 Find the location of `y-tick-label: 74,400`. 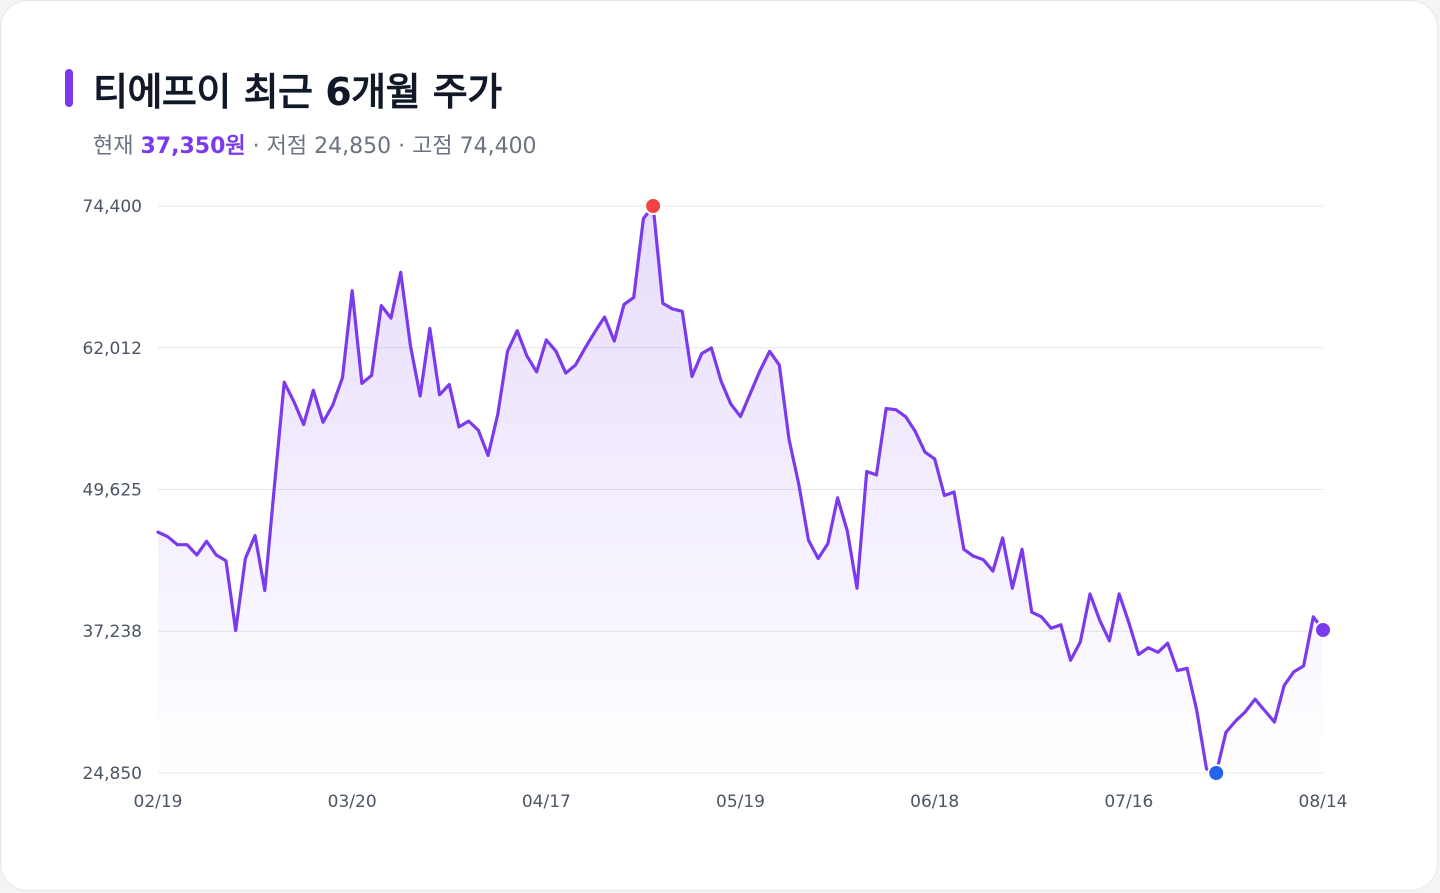

y-tick-label: 74,400 is located at coordinates (112, 207).